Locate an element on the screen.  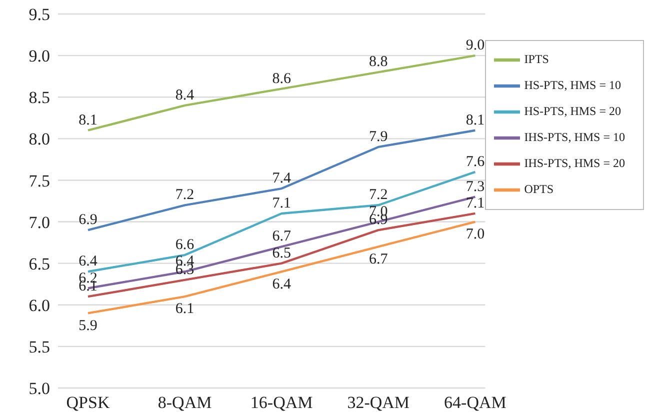
data-label: 8.6 is located at coordinates (282, 78).